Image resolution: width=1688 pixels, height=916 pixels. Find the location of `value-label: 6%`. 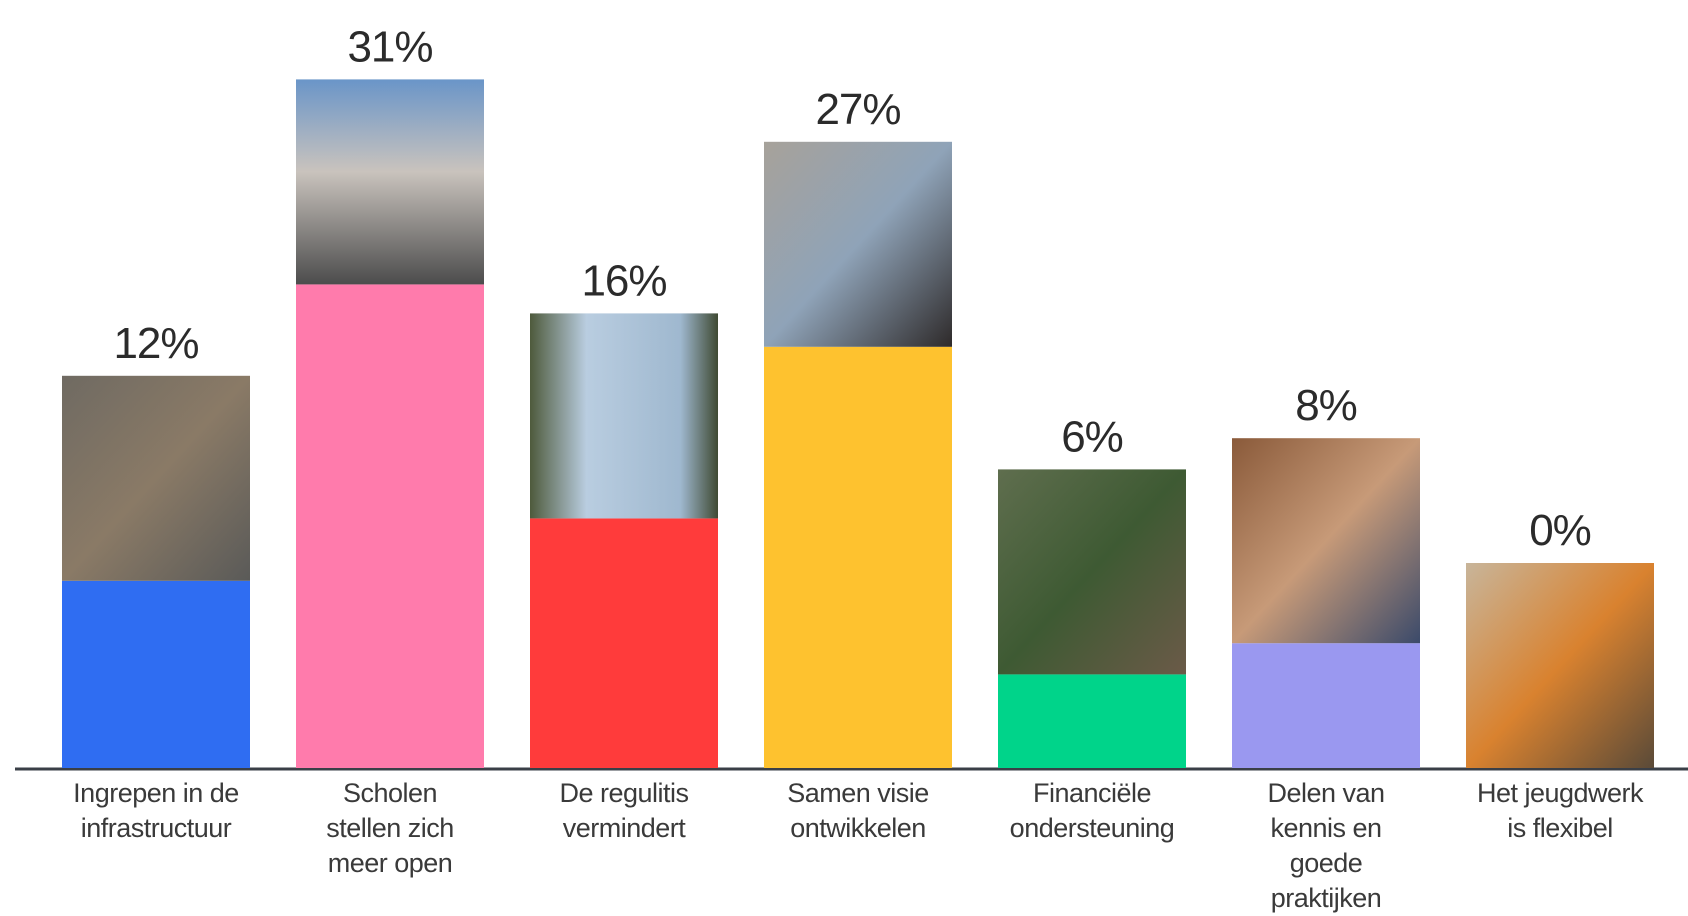

value-label: 6% is located at coordinates (1092, 436).